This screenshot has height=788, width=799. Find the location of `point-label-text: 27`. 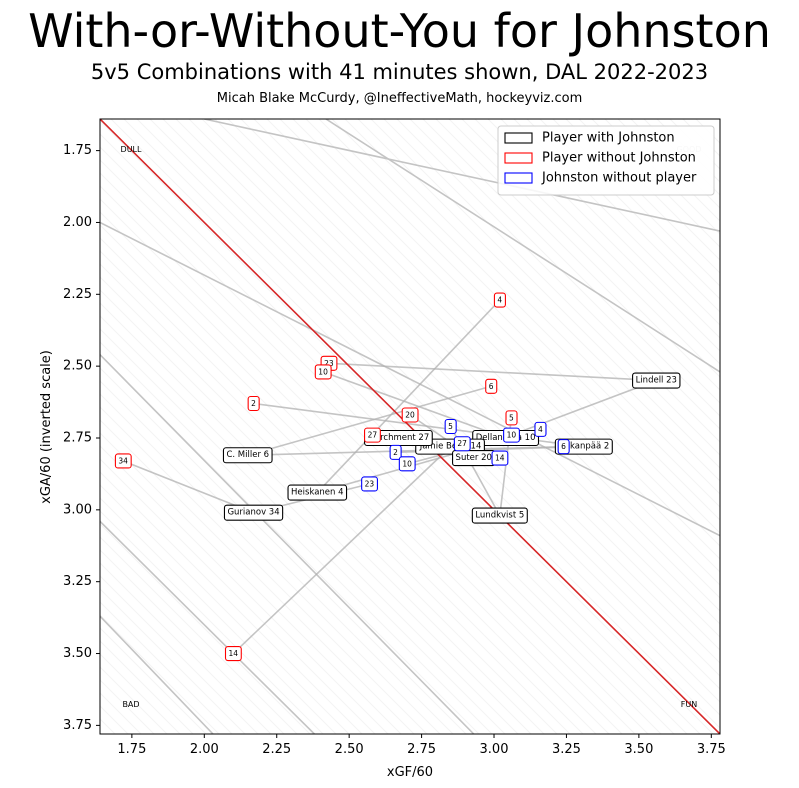

point-label-text: 27 is located at coordinates (373, 435).